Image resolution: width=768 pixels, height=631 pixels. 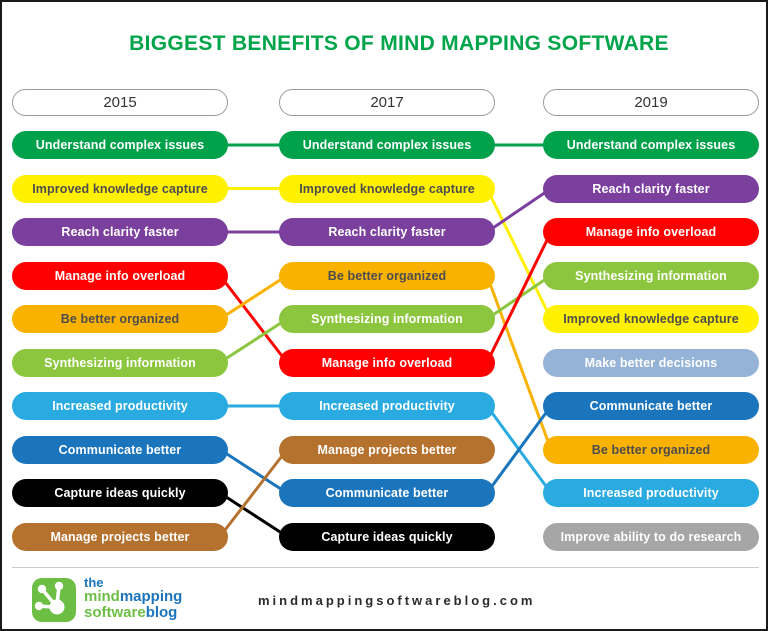 I want to click on benefit-pill-research: Improve ability to do research, so click(x=651, y=536).